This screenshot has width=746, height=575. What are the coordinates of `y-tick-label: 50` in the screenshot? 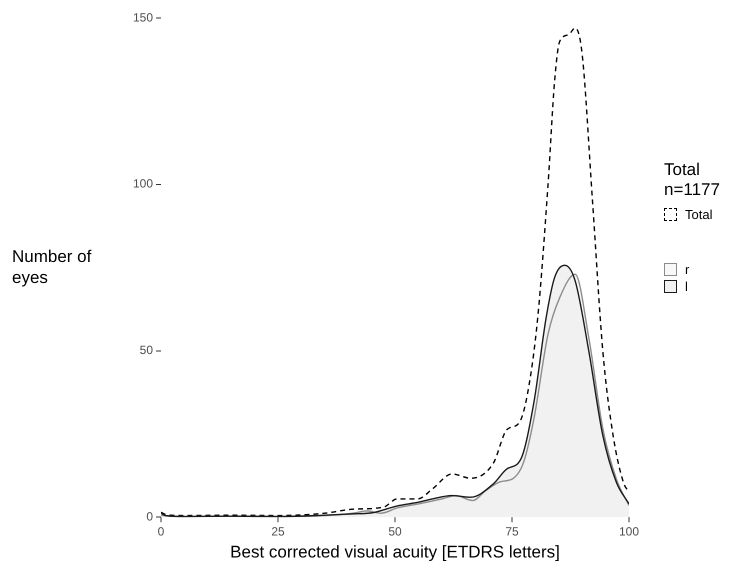 It's located at (147, 350).